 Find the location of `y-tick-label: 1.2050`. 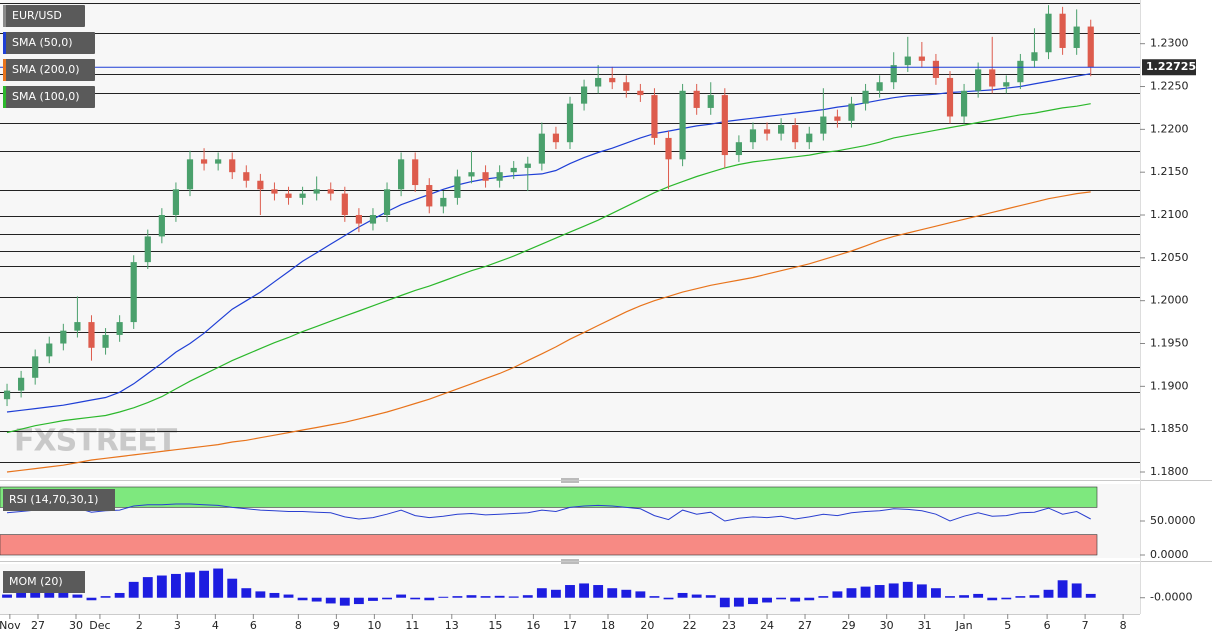

y-tick-label: 1.2050 is located at coordinates (1169, 257).